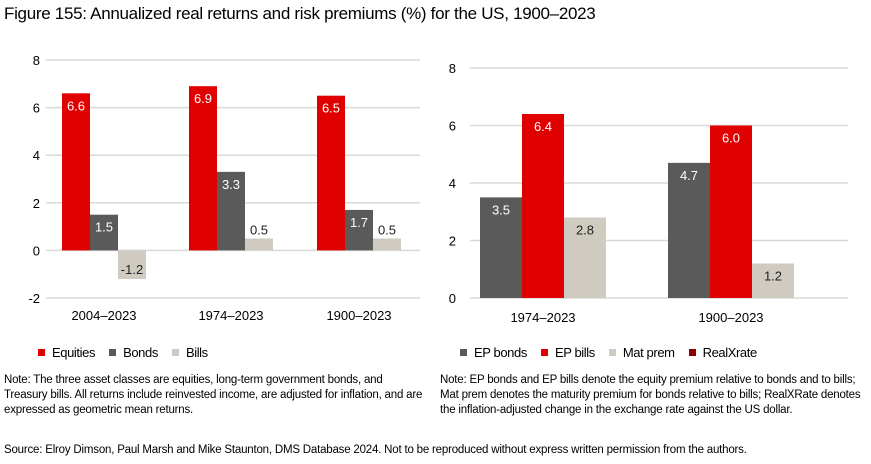  I want to click on data-label: 4.7, so click(689, 175).